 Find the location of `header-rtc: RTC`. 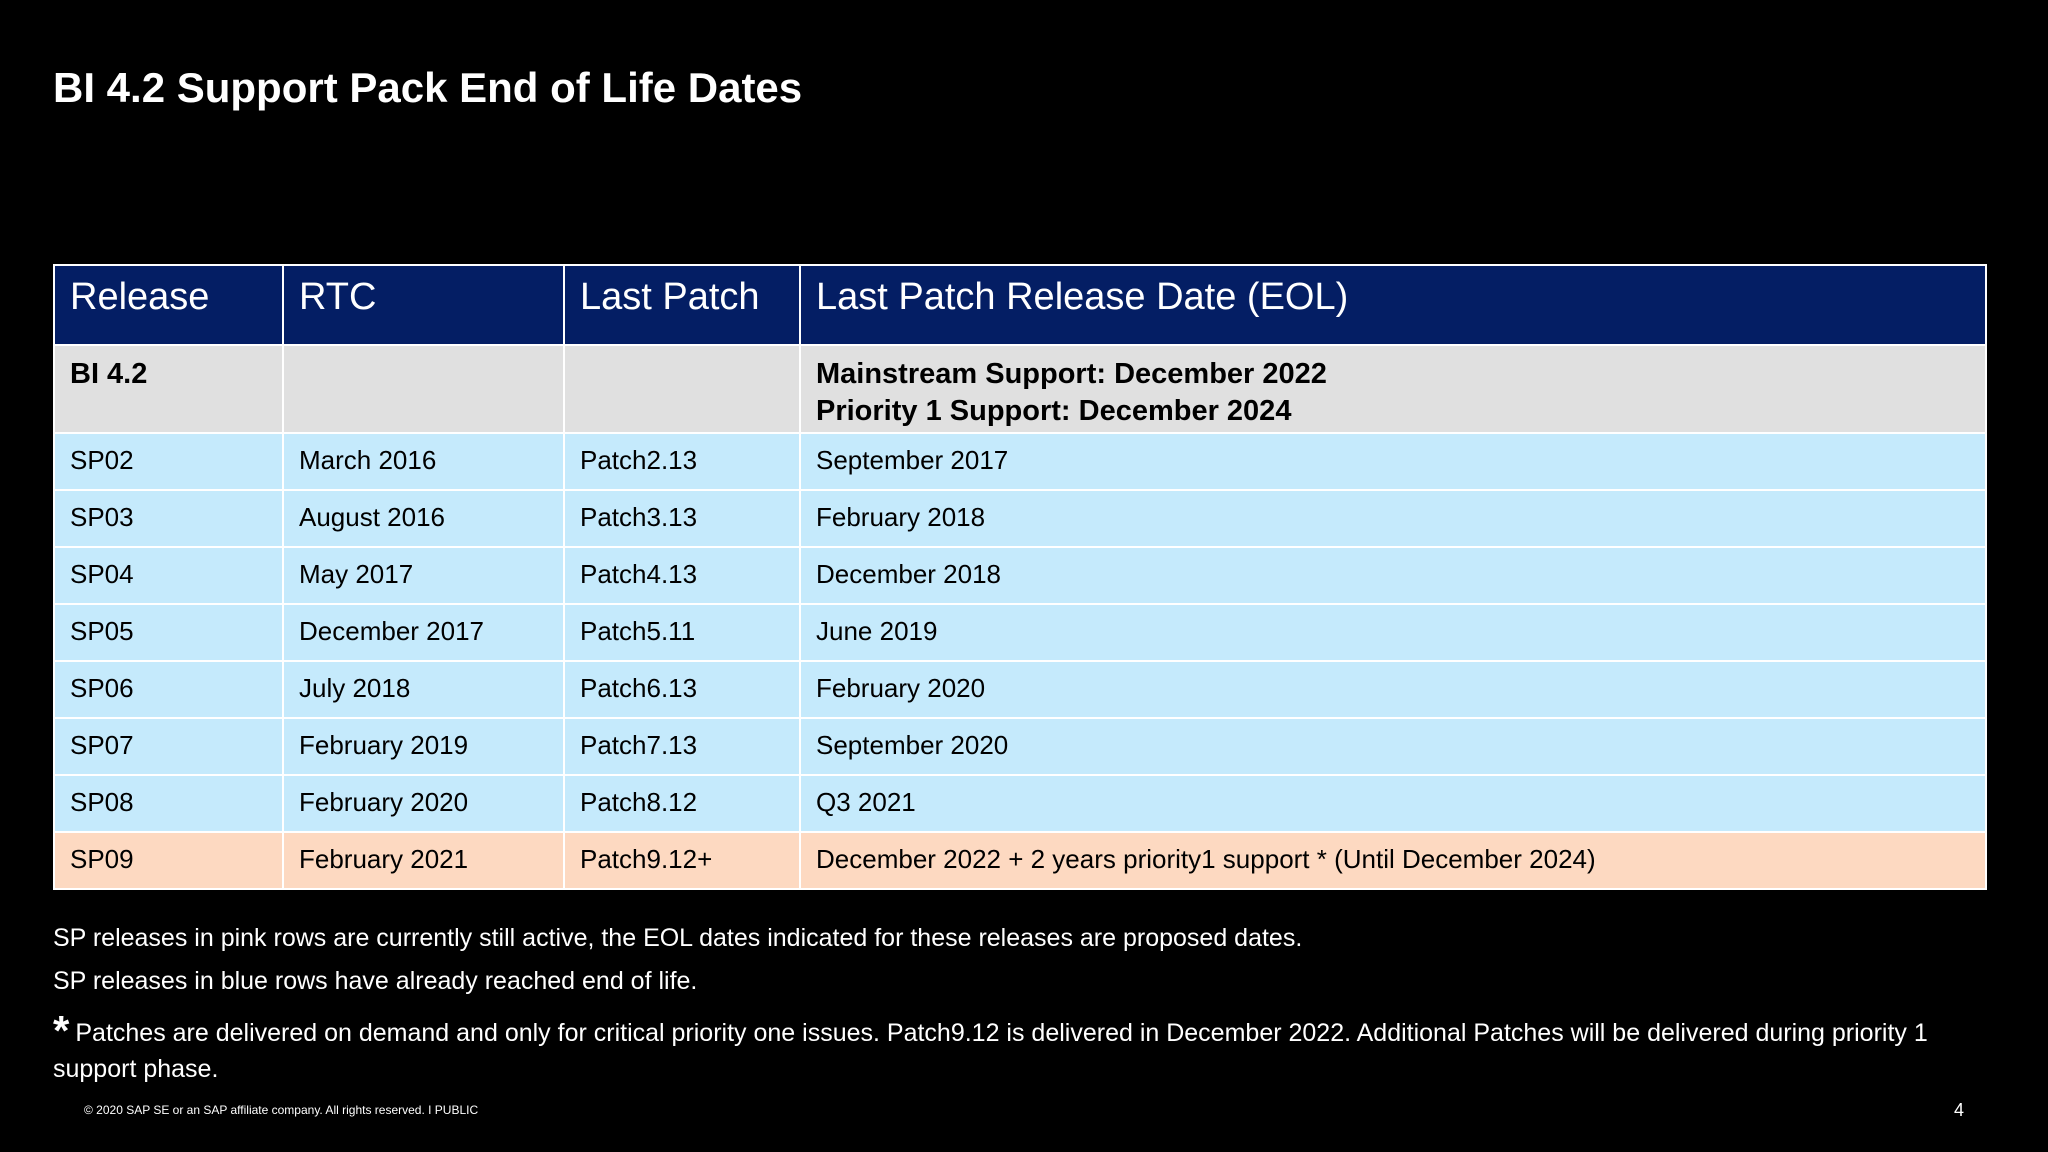

header-rtc: RTC is located at coordinates (423, 305).